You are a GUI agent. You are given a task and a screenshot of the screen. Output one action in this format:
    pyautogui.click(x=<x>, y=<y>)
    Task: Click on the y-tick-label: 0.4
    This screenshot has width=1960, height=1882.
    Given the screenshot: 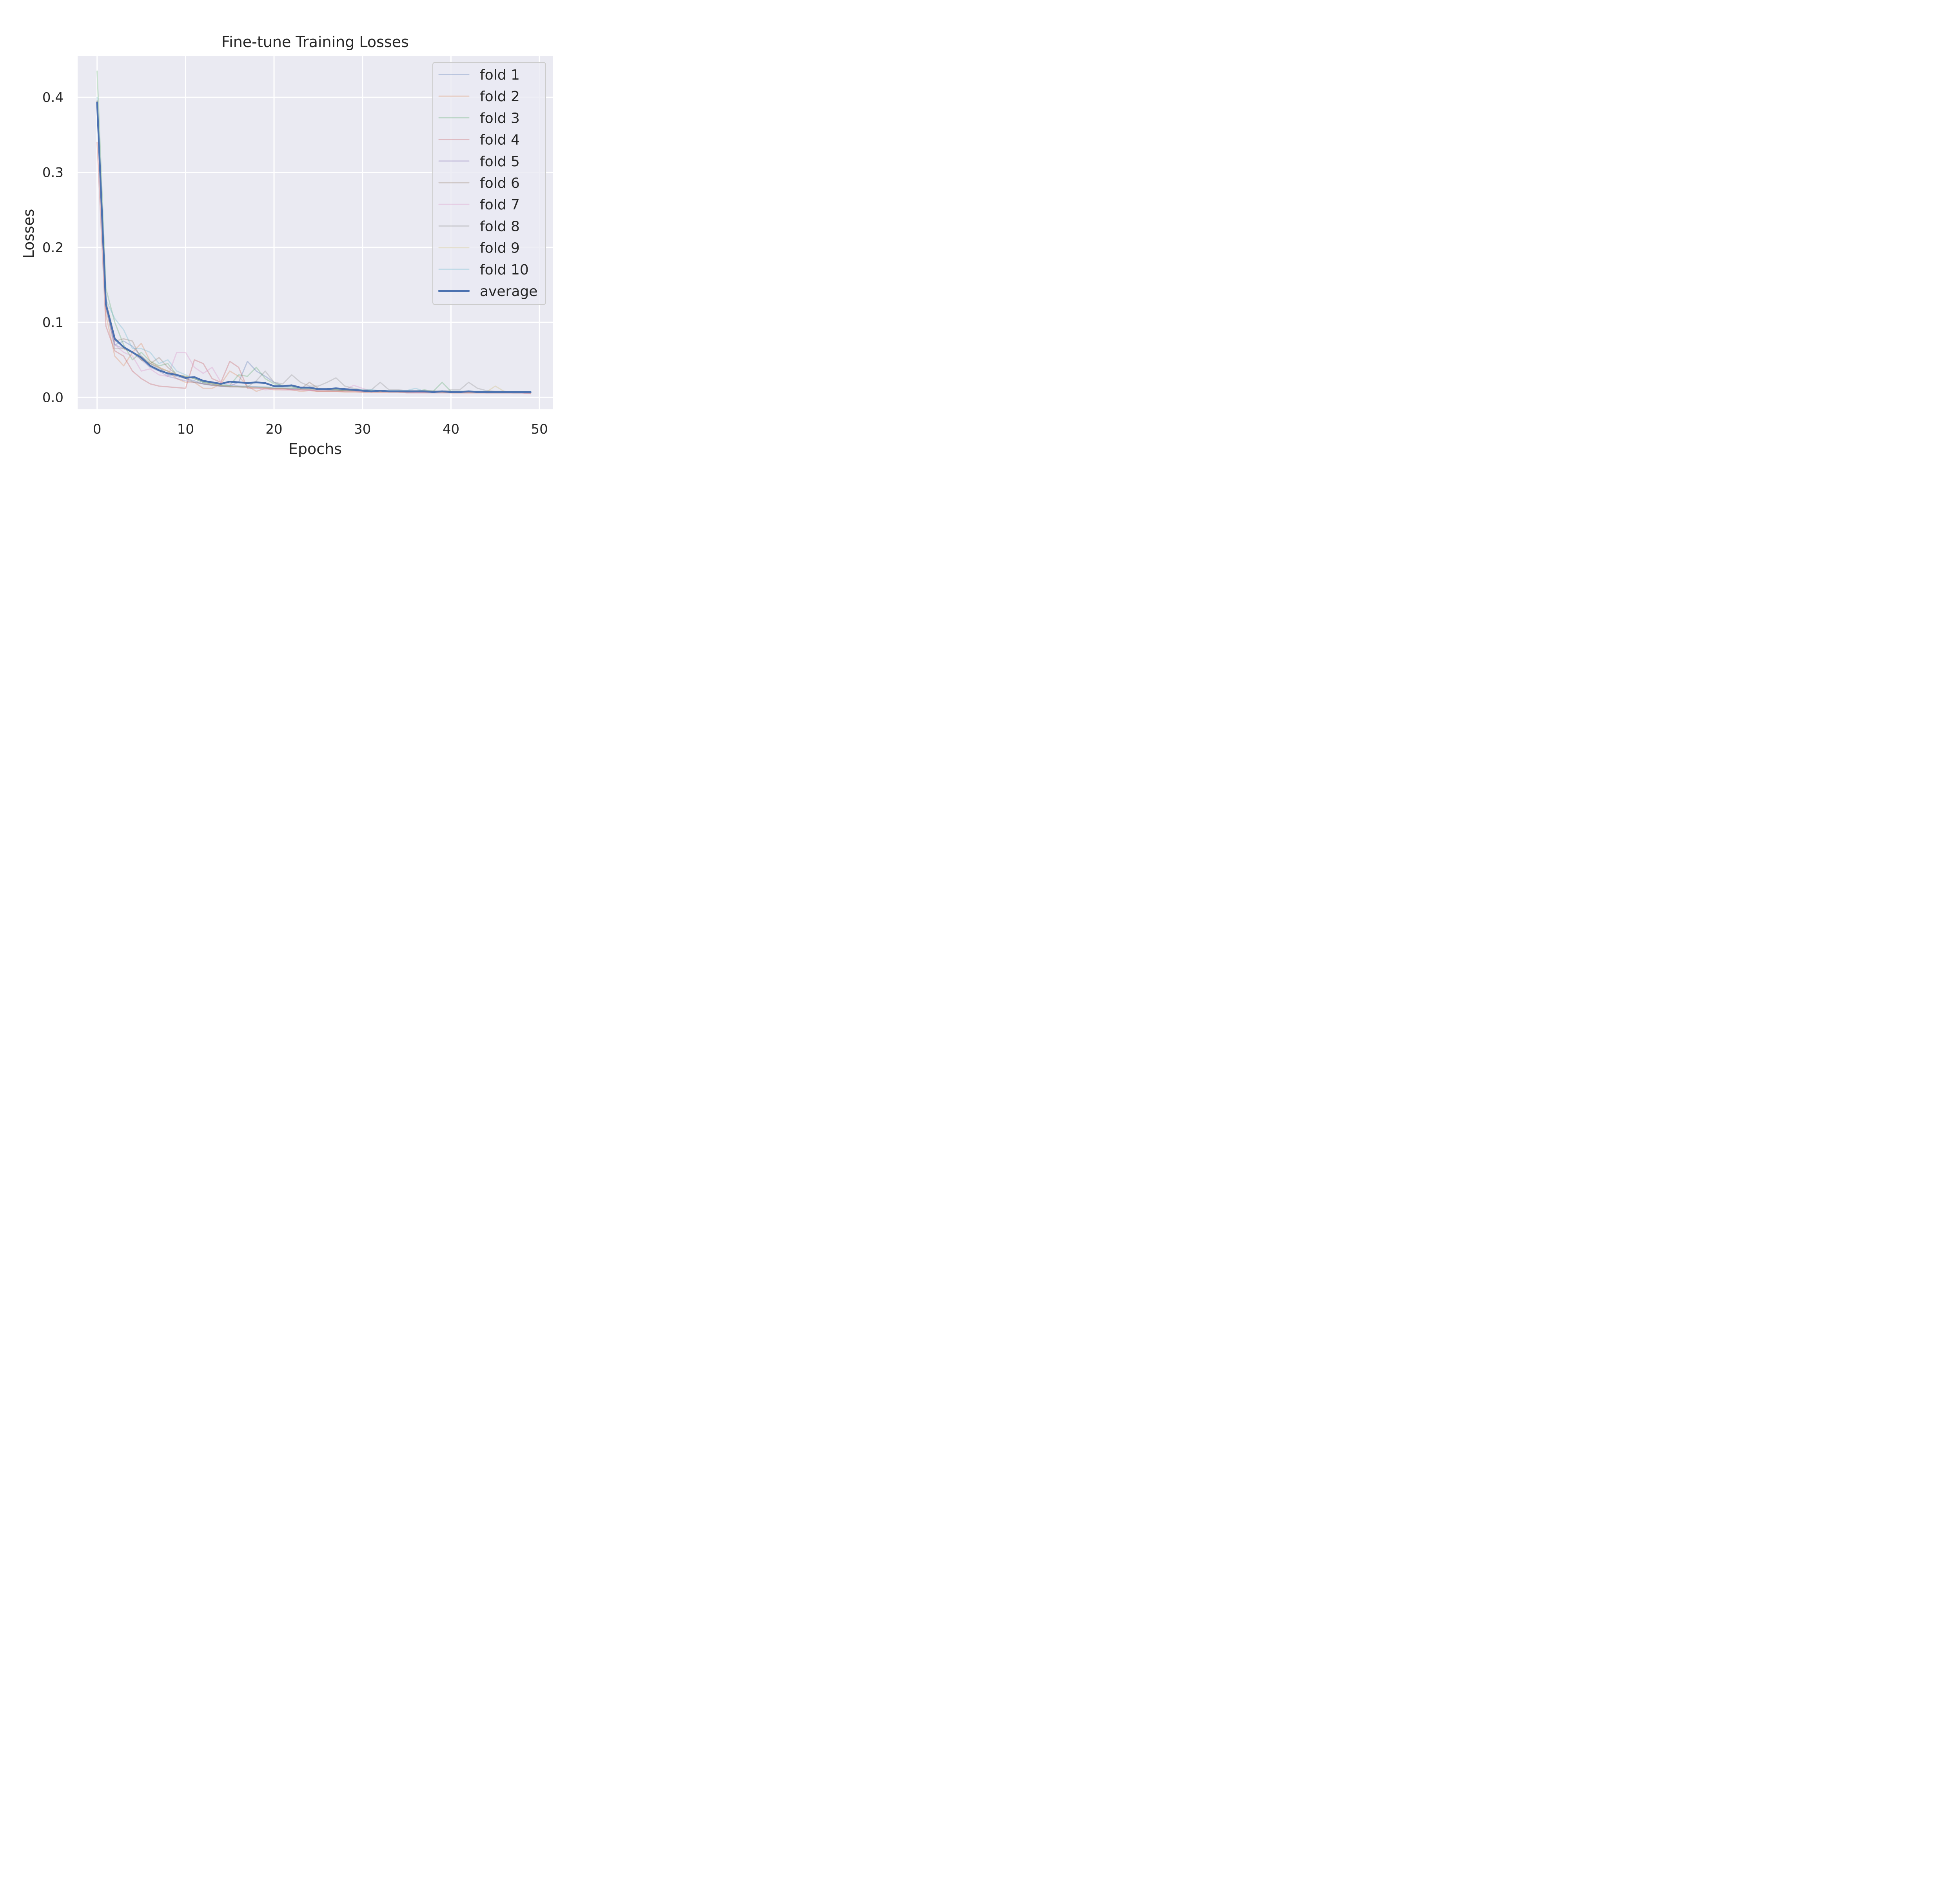 What is the action you would take?
    pyautogui.click(x=53, y=97)
    